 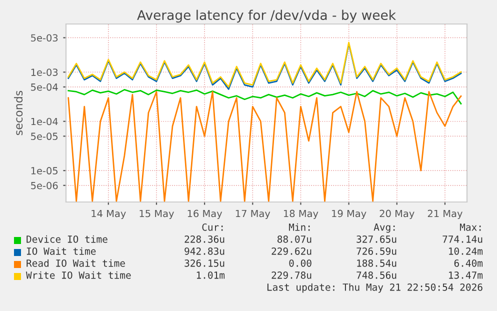 I want to click on text: 774.14u, so click(x=462, y=239).